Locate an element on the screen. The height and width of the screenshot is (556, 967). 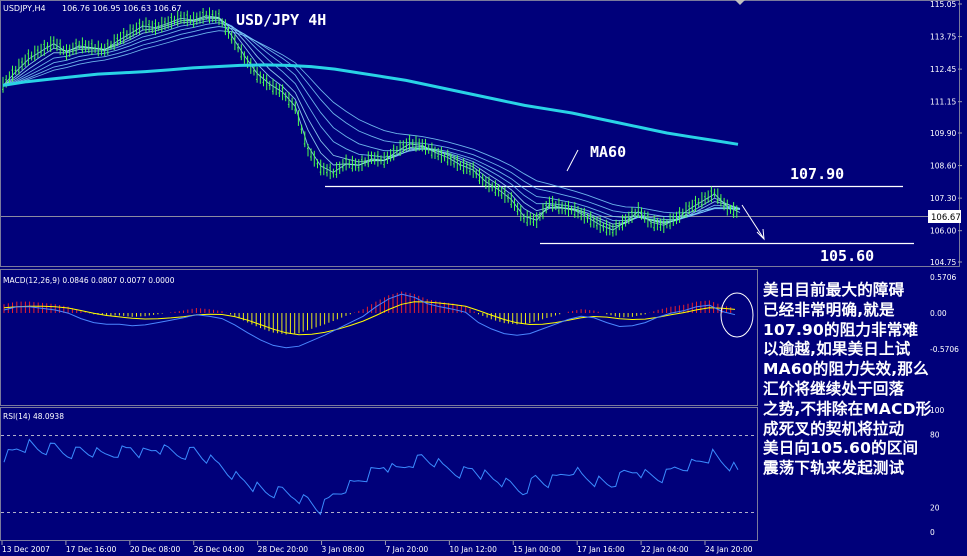
macd-lines is located at coordinates (369, 321).